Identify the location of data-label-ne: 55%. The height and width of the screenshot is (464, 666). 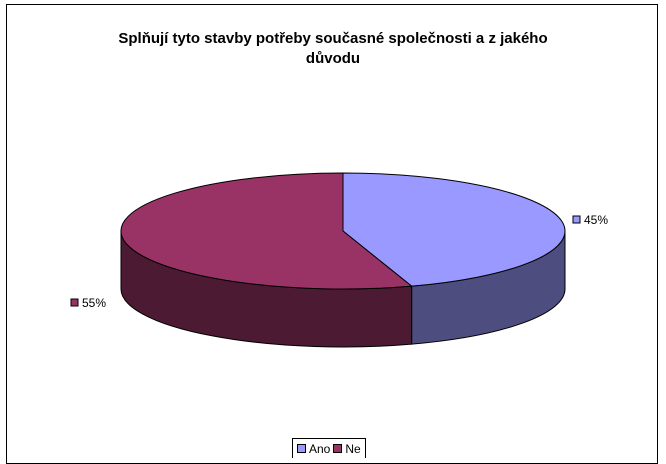
(94, 303).